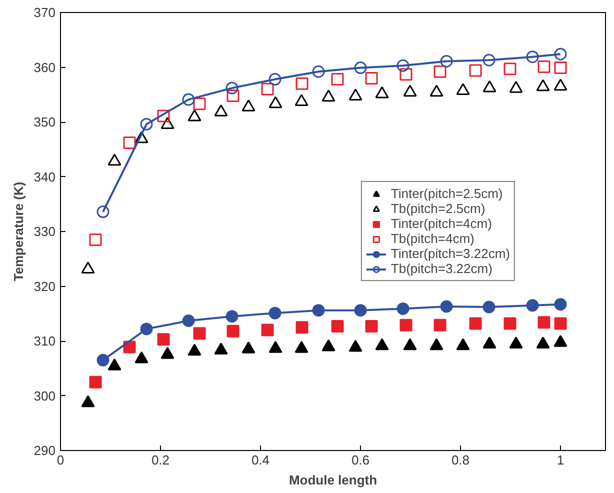 The width and height of the screenshot is (614, 493). What do you see at coordinates (438, 208) in the screenshot?
I see `legend-label: Tb(pitch=2.5cm)` at bounding box center [438, 208].